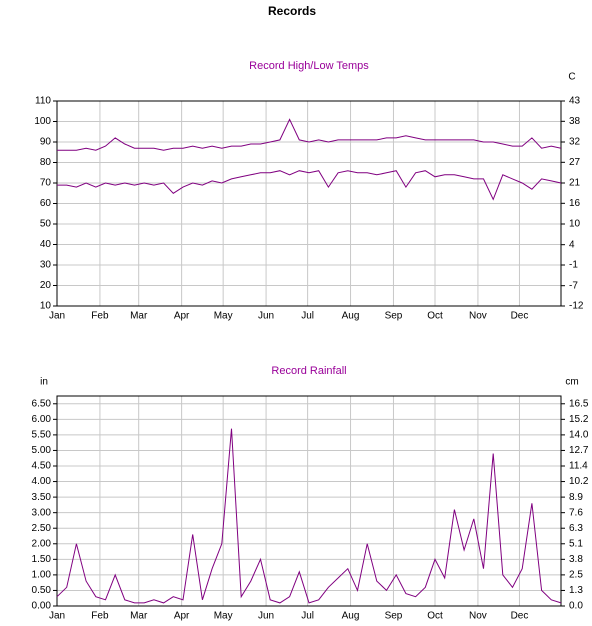 The image size is (592, 626). What do you see at coordinates (42, 543) in the screenshot?
I see `y-tick-label: 2.00` at bounding box center [42, 543].